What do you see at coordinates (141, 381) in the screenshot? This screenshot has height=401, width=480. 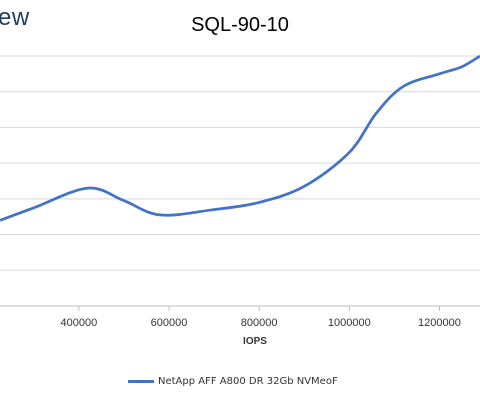 I see `legend-swatch` at bounding box center [141, 381].